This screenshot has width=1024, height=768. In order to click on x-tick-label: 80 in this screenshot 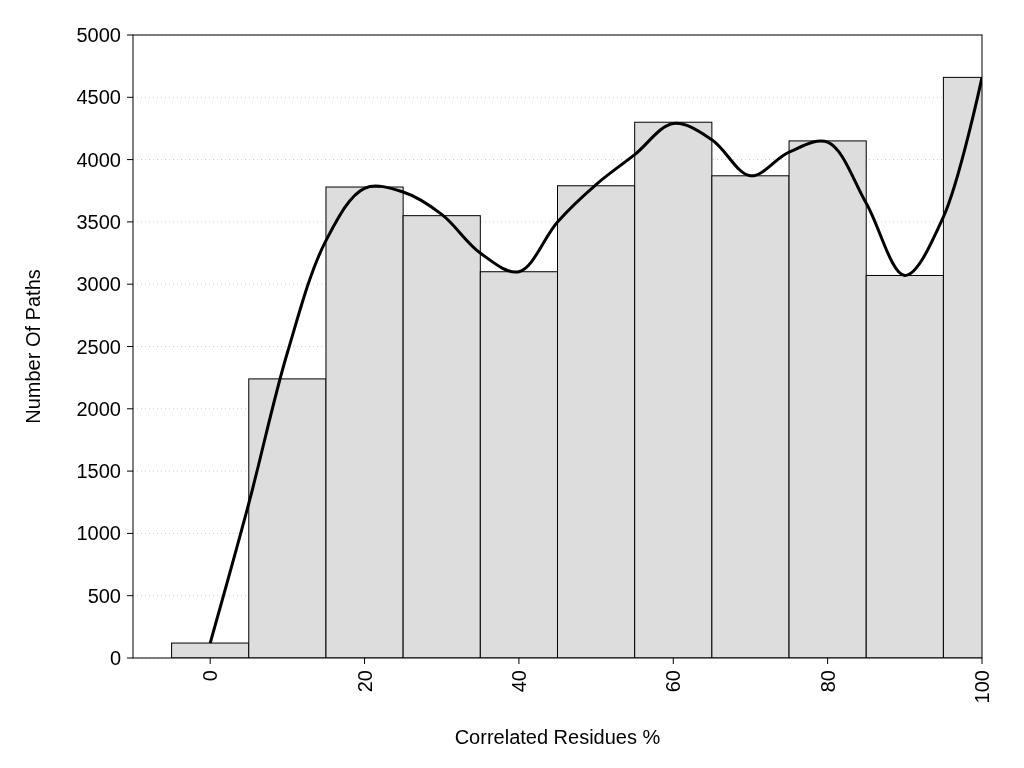, I will do `click(827, 681)`.